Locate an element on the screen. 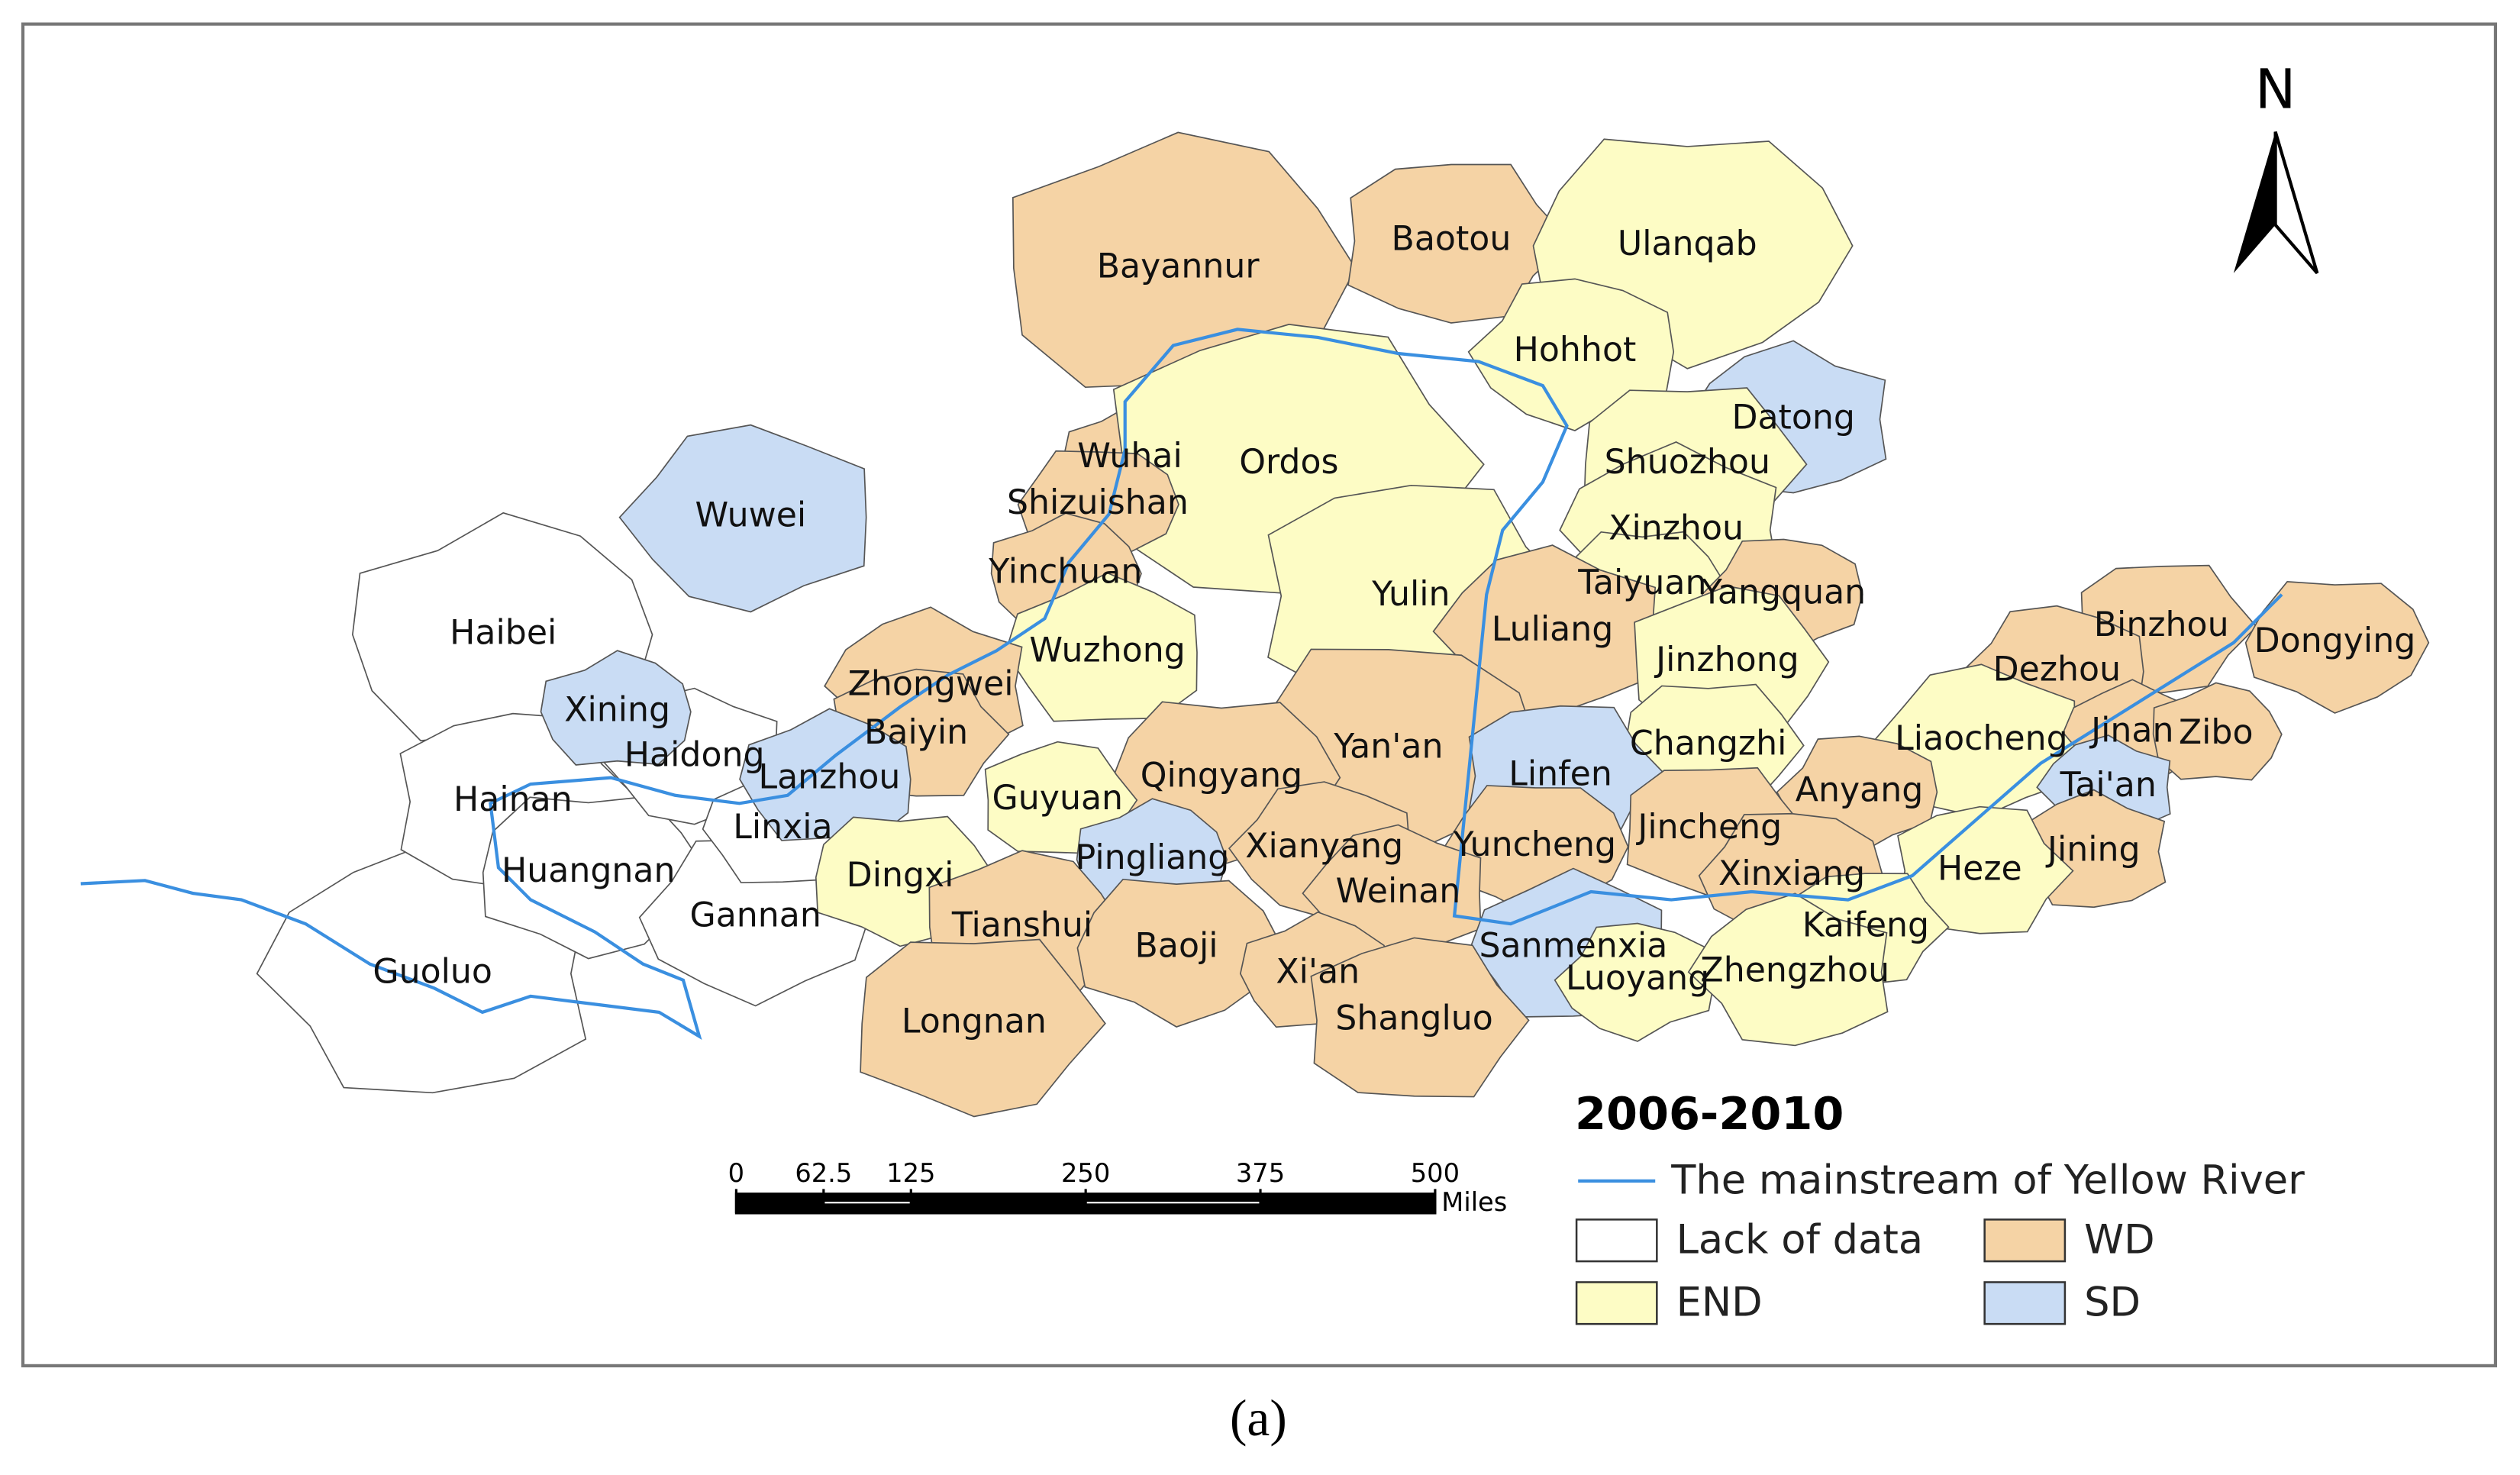 The image size is (2520, 1475). region-label: Xianyang is located at coordinates (1324, 847).